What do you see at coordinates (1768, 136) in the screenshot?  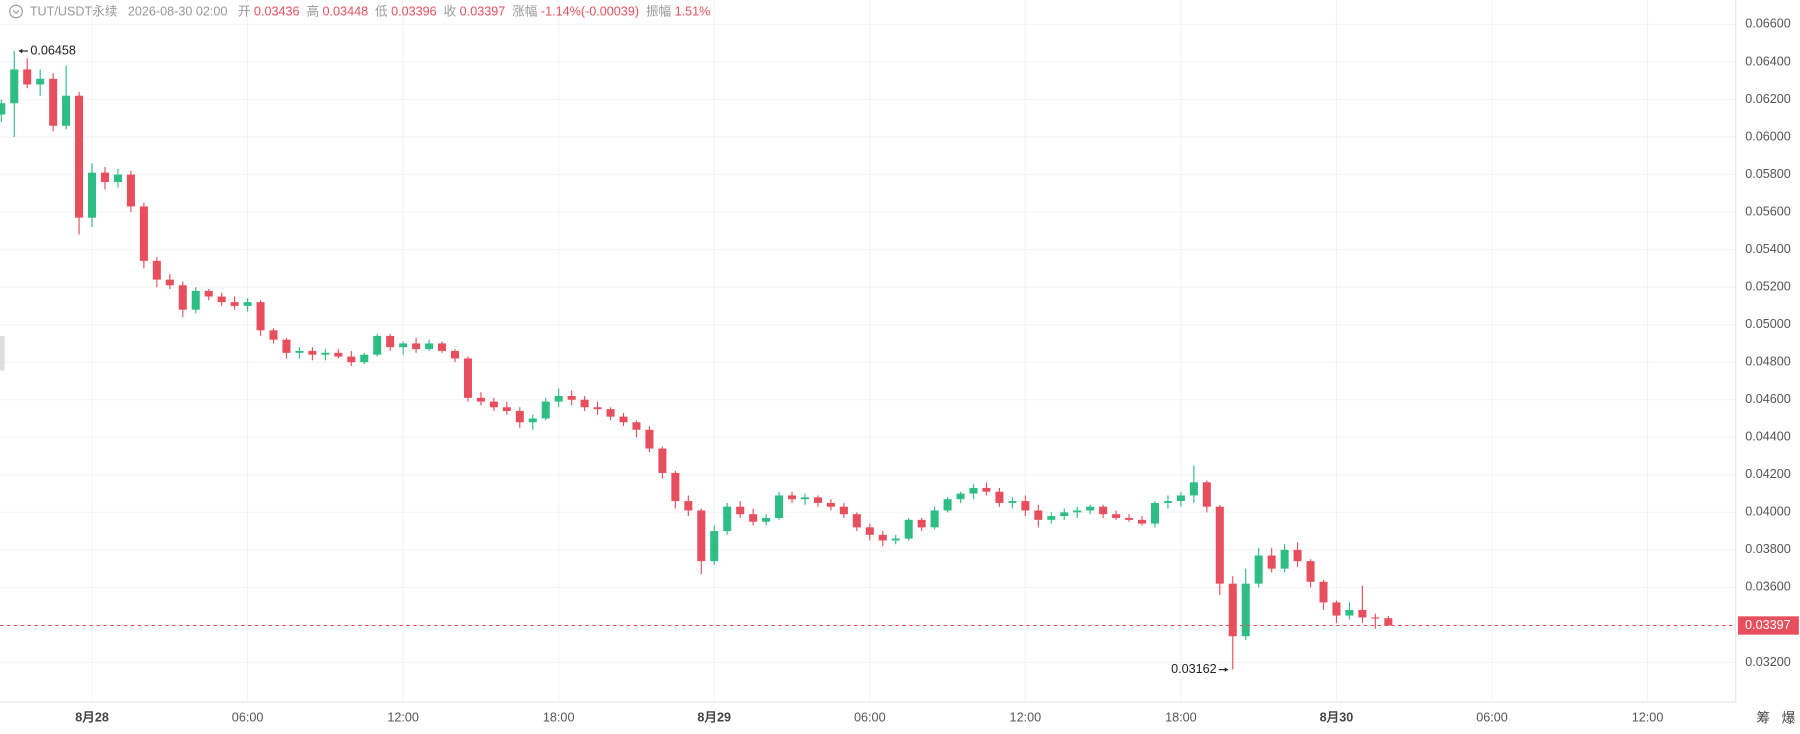 I see `y-tick-label: 0.06000` at bounding box center [1768, 136].